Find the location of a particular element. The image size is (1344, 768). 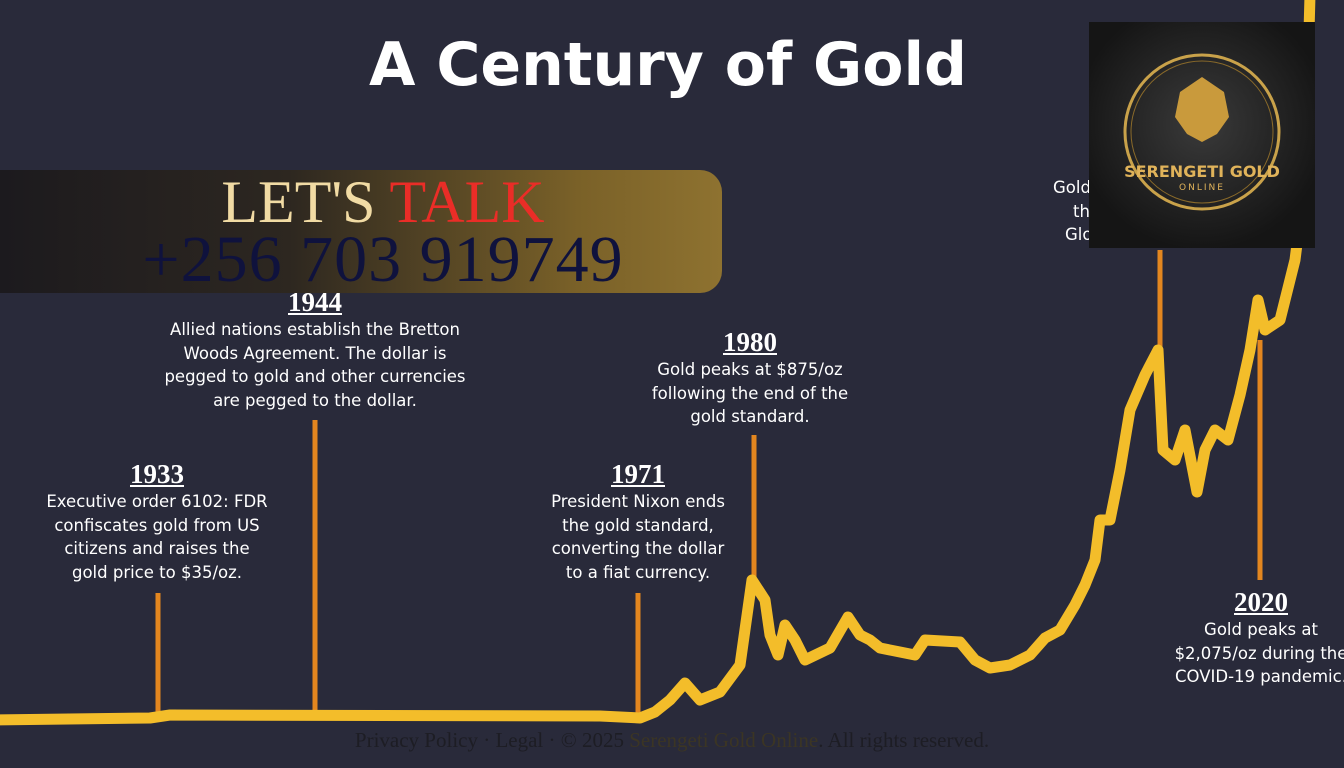

event-text: President Nixon ends is located at coordinates (638, 501).